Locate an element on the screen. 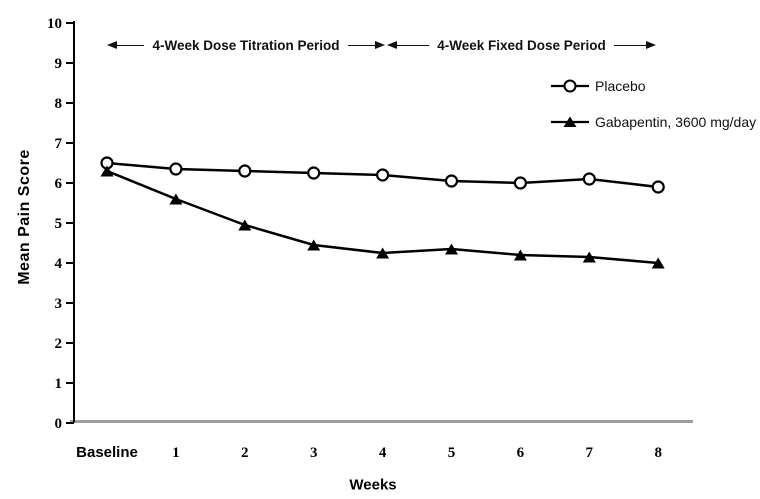 This screenshot has width=760, height=499. fixed-dose-period-annotation: 4-Week Fixed Dose Period is located at coordinates (521, 45).